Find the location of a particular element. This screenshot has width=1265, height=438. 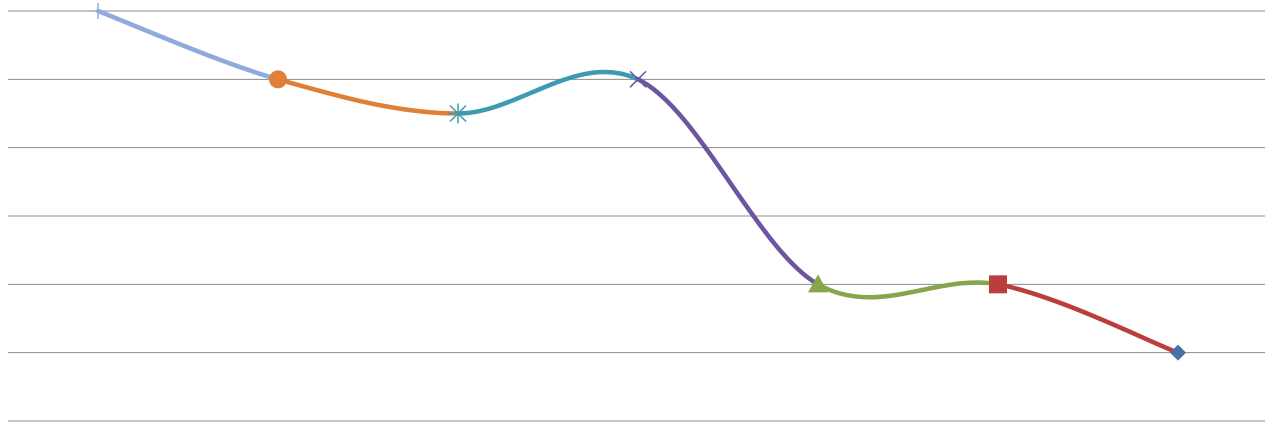

data-point-4-x-marker is located at coordinates (638, 79).